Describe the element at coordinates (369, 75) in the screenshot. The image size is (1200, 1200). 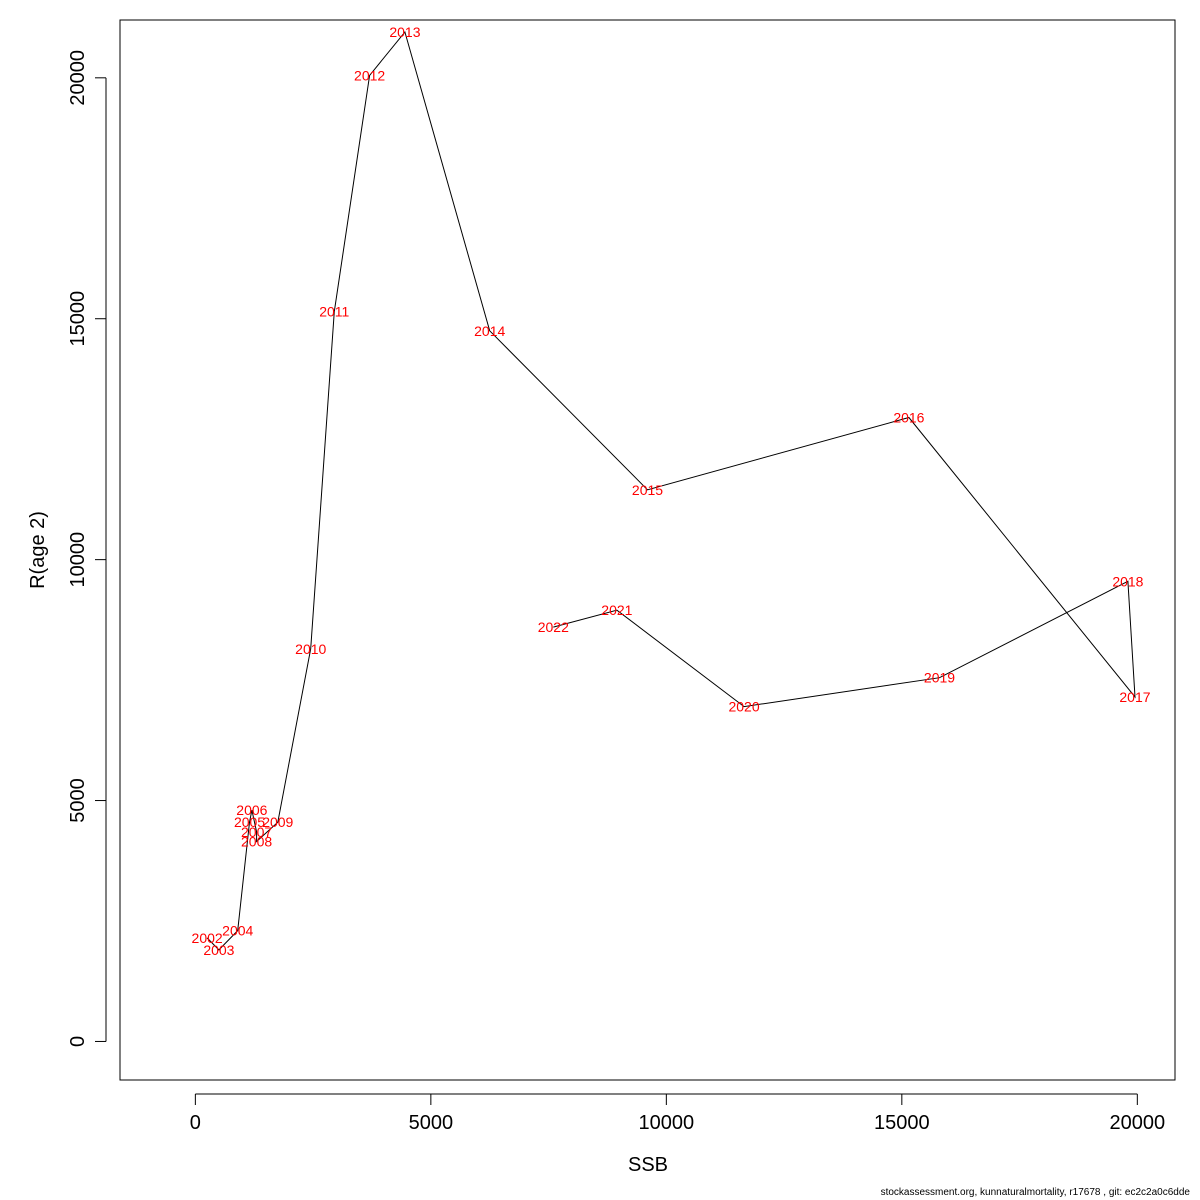
I see `point-label-2012: 2012` at that location.